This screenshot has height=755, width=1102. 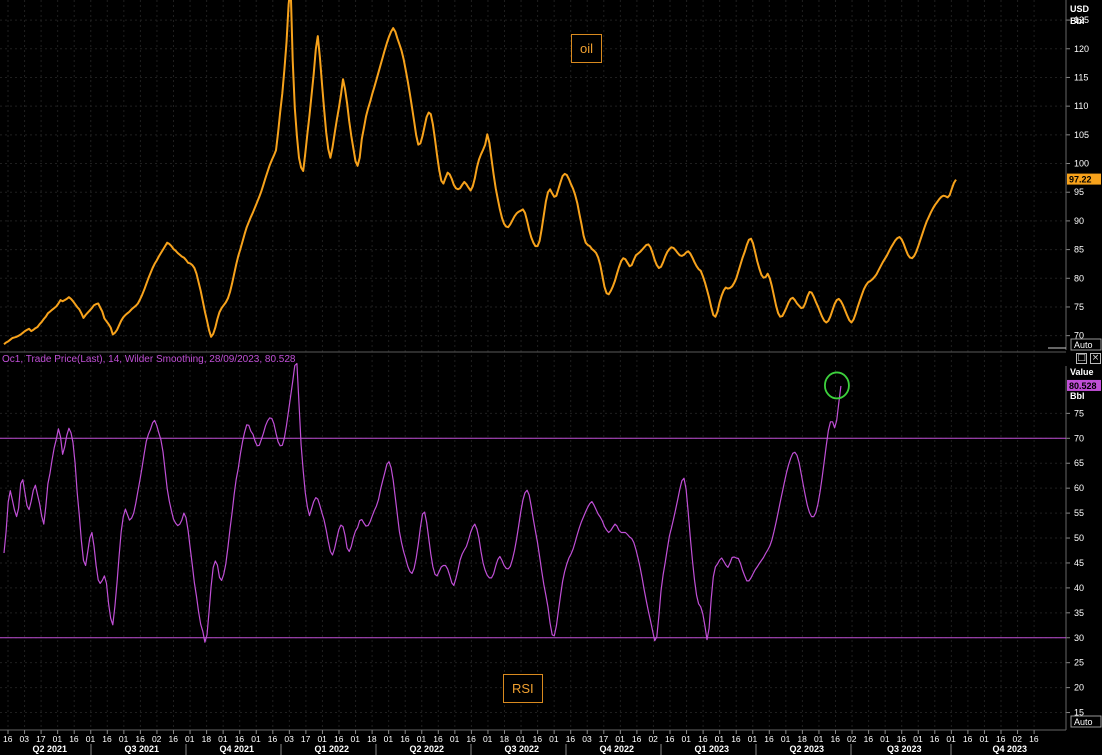 I want to click on rsi-y-tick-label: 30, so click(x=1079, y=638).